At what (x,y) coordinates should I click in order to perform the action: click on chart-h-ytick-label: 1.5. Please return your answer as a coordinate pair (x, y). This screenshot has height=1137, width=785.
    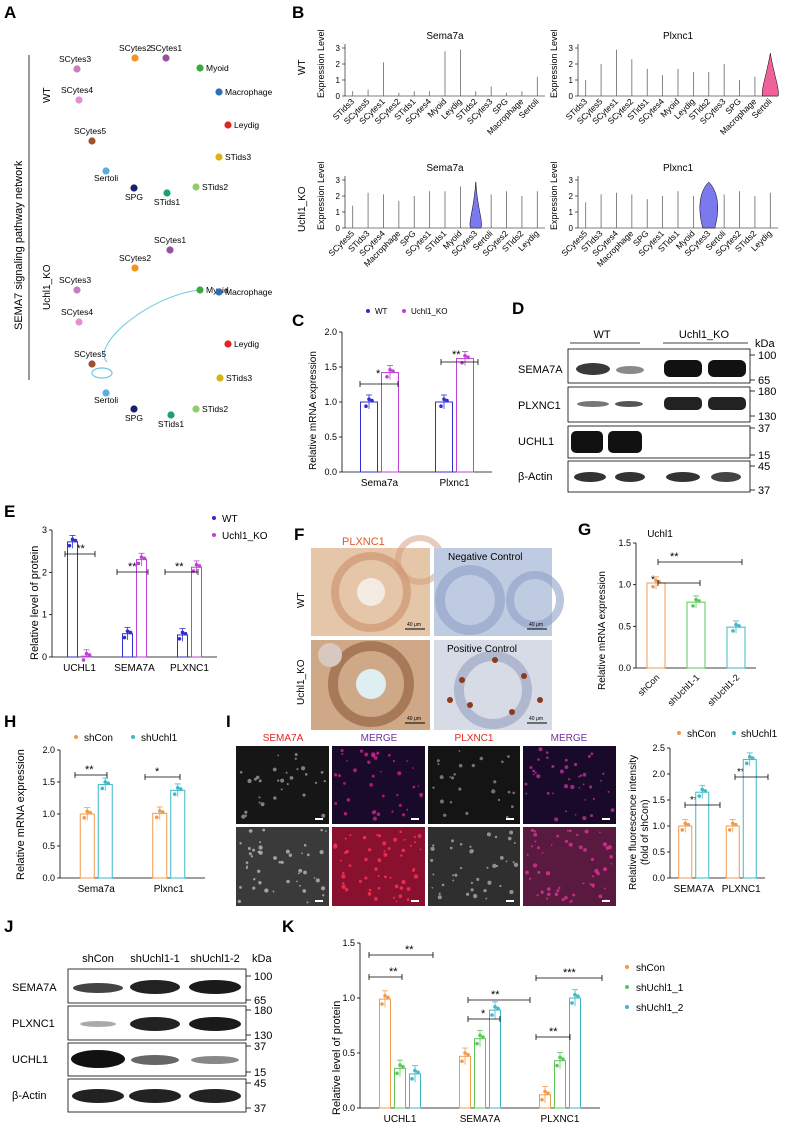
    Looking at the image, I should click on (48, 782).